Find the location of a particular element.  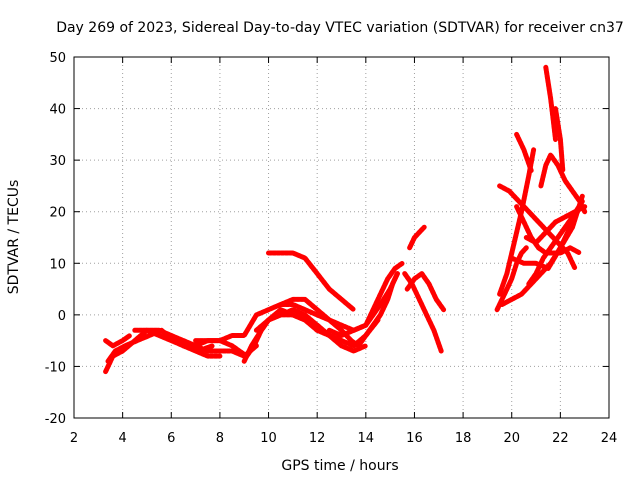

x-tick-label: 8 is located at coordinates (220, 438).